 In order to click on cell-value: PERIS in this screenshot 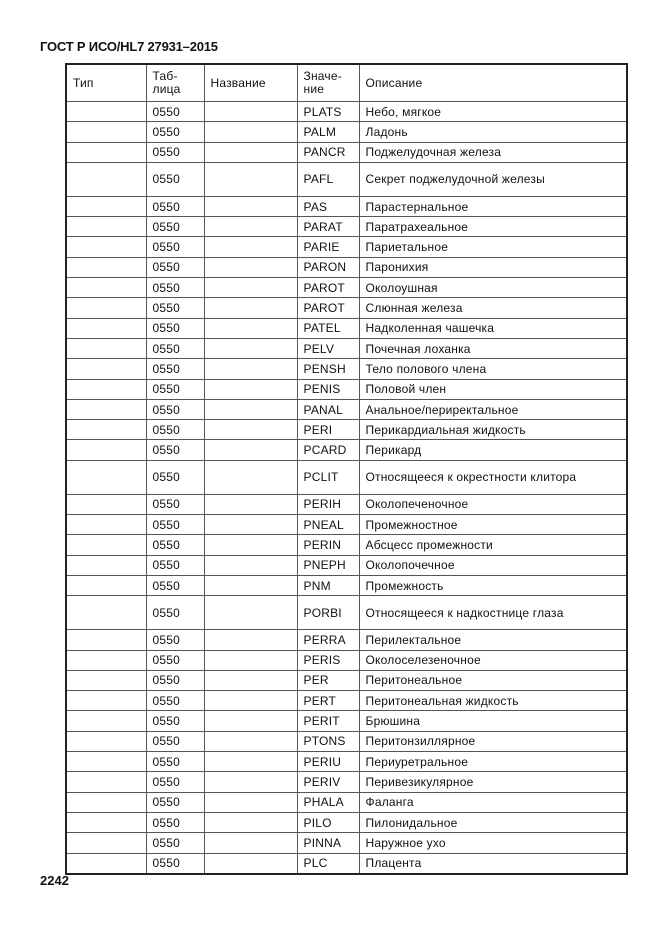, I will do `click(328, 660)`.